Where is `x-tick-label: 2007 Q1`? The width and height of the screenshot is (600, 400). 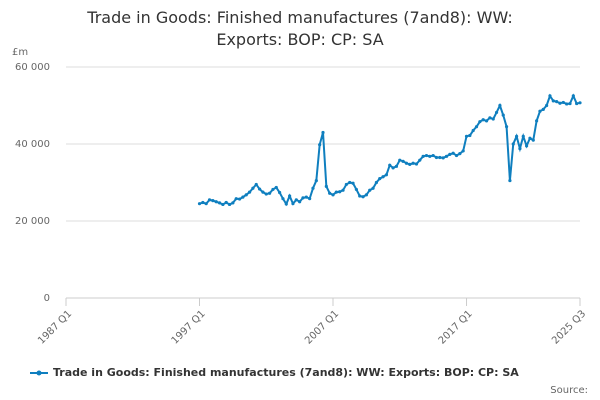 x-tick-label: 2007 Q1 is located at coordinates (322, 327).